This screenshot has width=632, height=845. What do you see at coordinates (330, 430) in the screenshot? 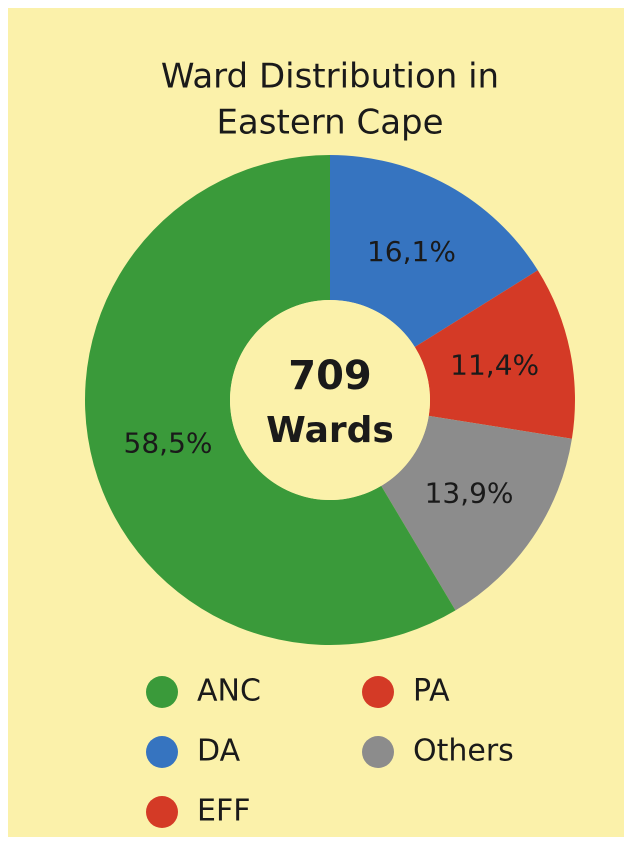
I see `total-label: Wards` at bounding box center [330, 430].